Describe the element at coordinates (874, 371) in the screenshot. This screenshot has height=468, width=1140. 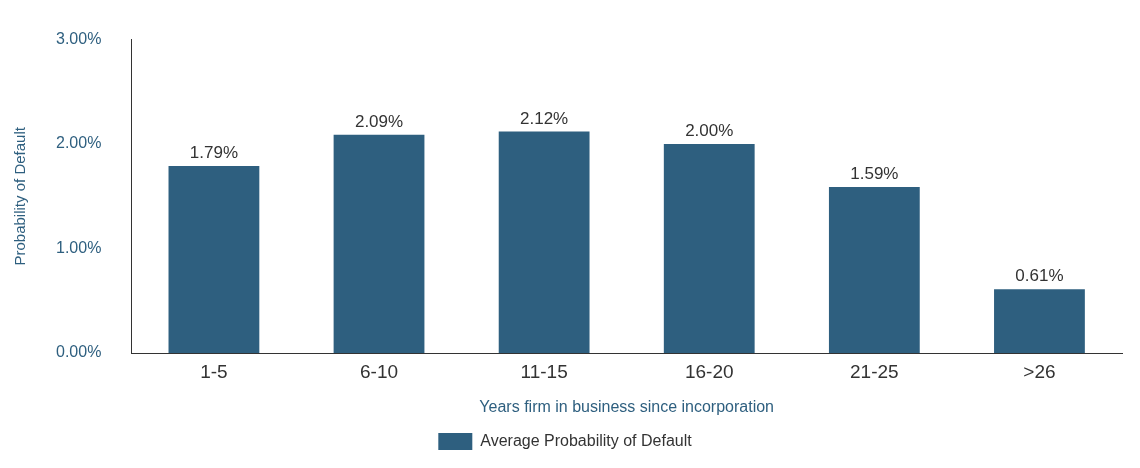
I see `x-tick-label: 21-25` at that location.